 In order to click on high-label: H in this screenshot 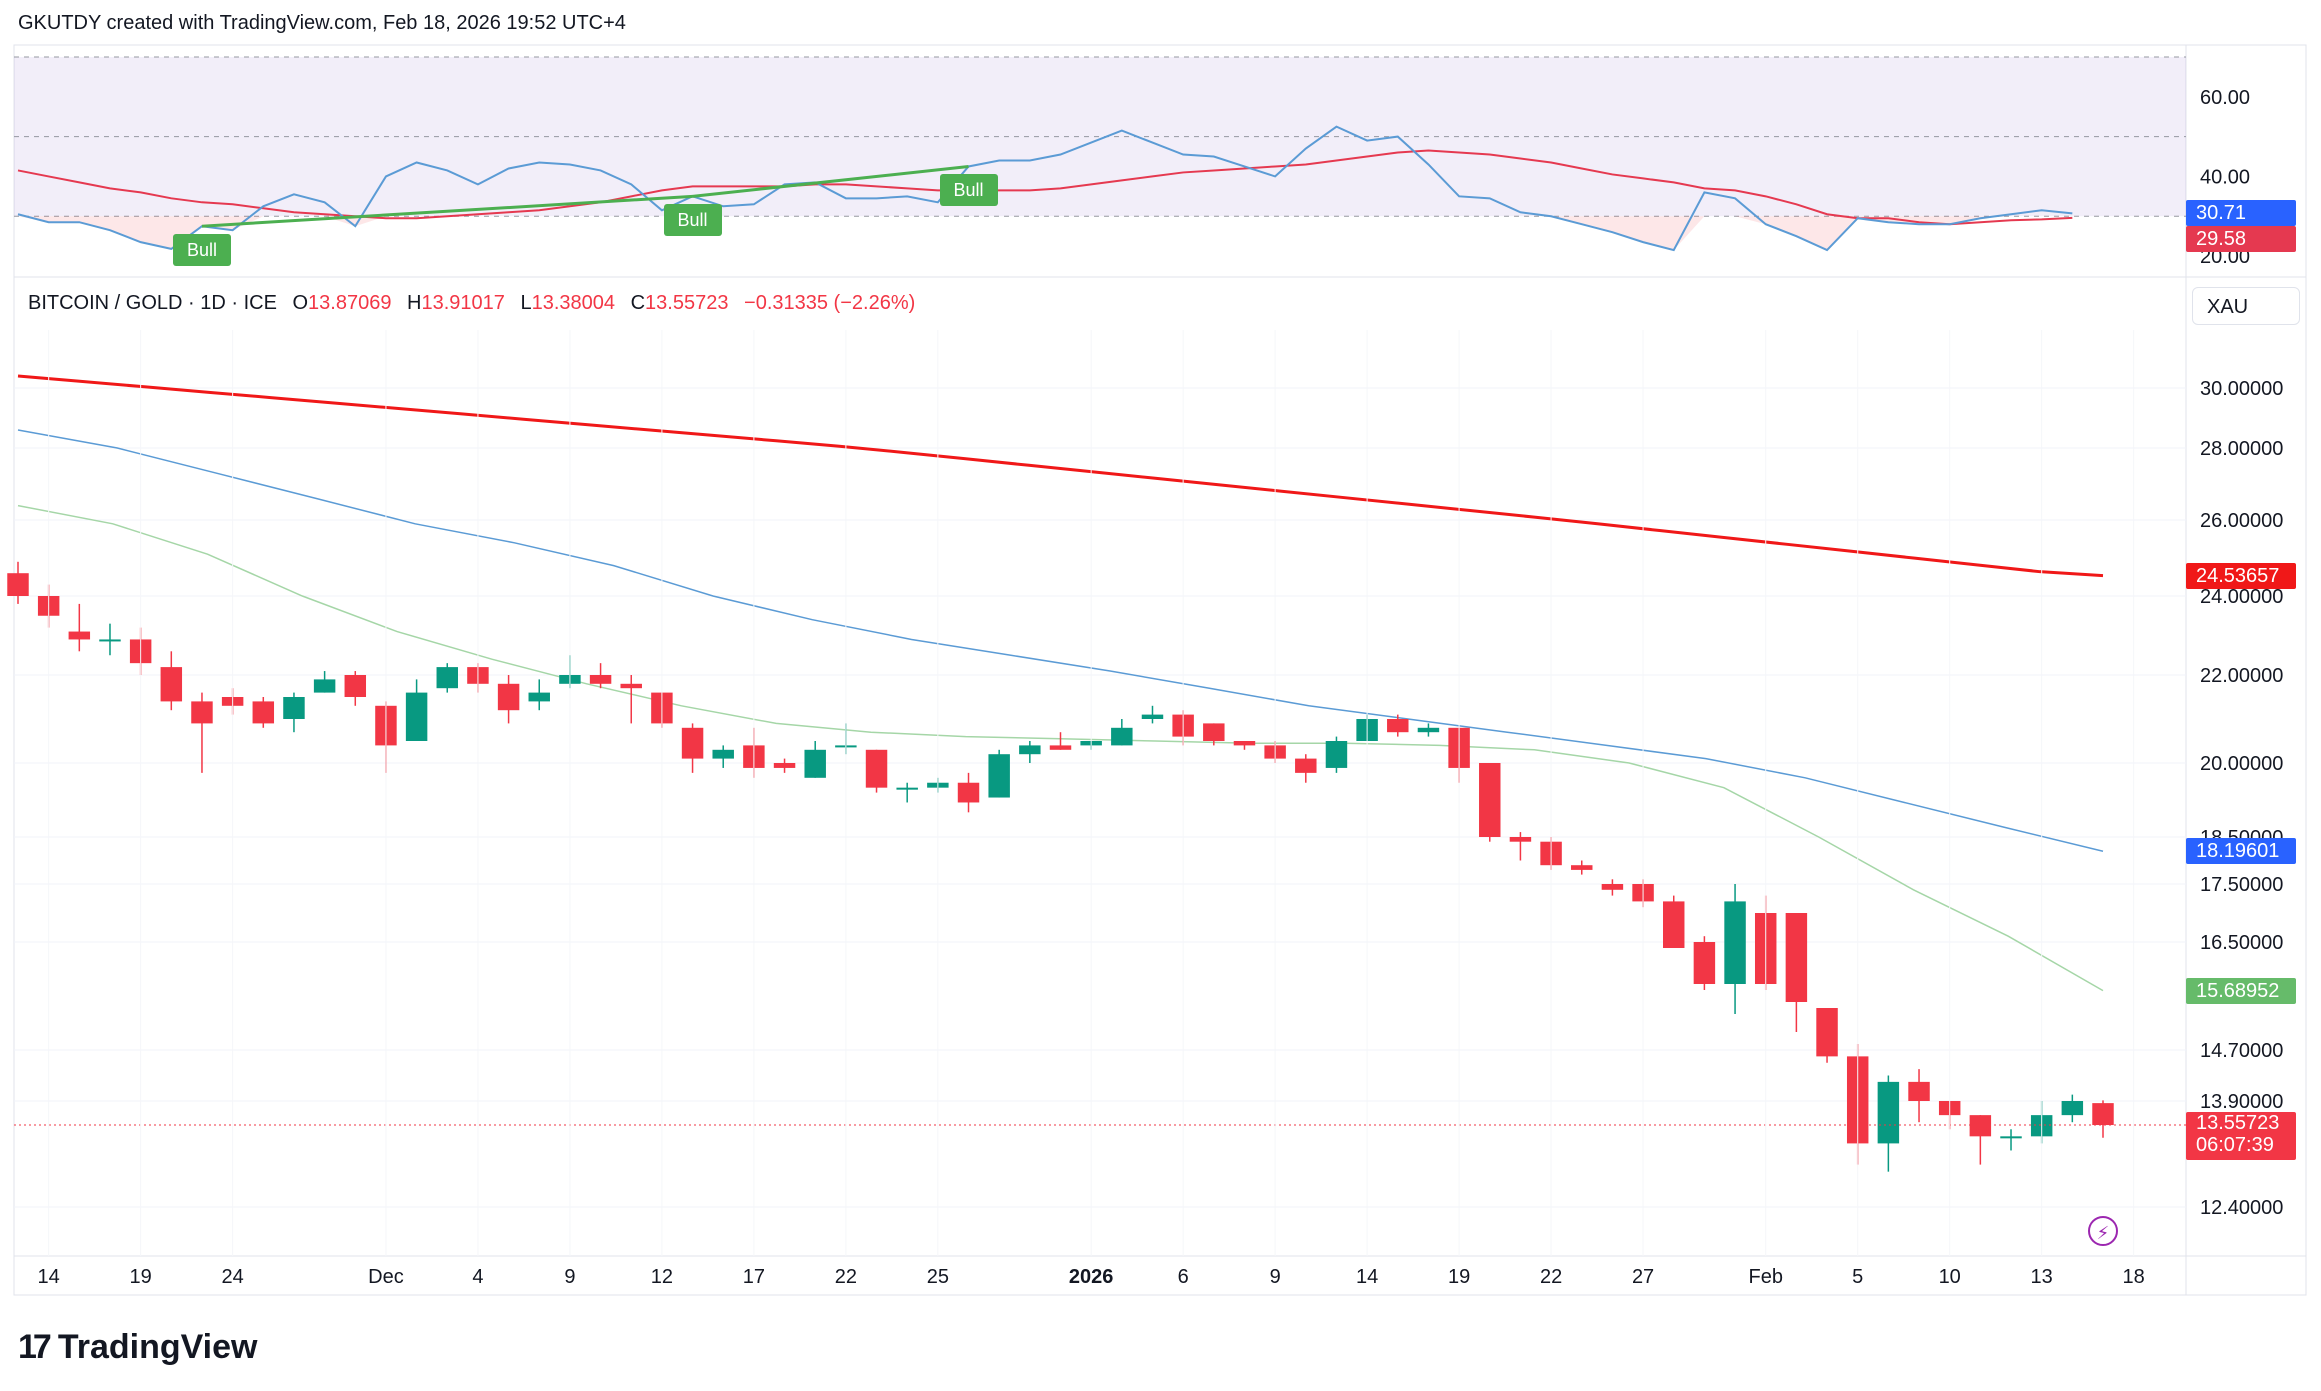, I will do `click(414, 303)`.